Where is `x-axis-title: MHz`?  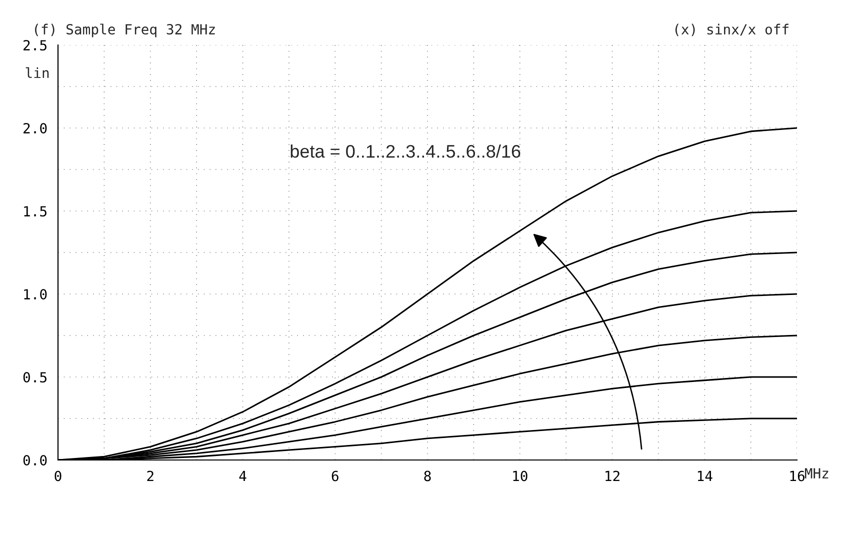
x-axis-title: MHz is located at coordinates (816, 473).